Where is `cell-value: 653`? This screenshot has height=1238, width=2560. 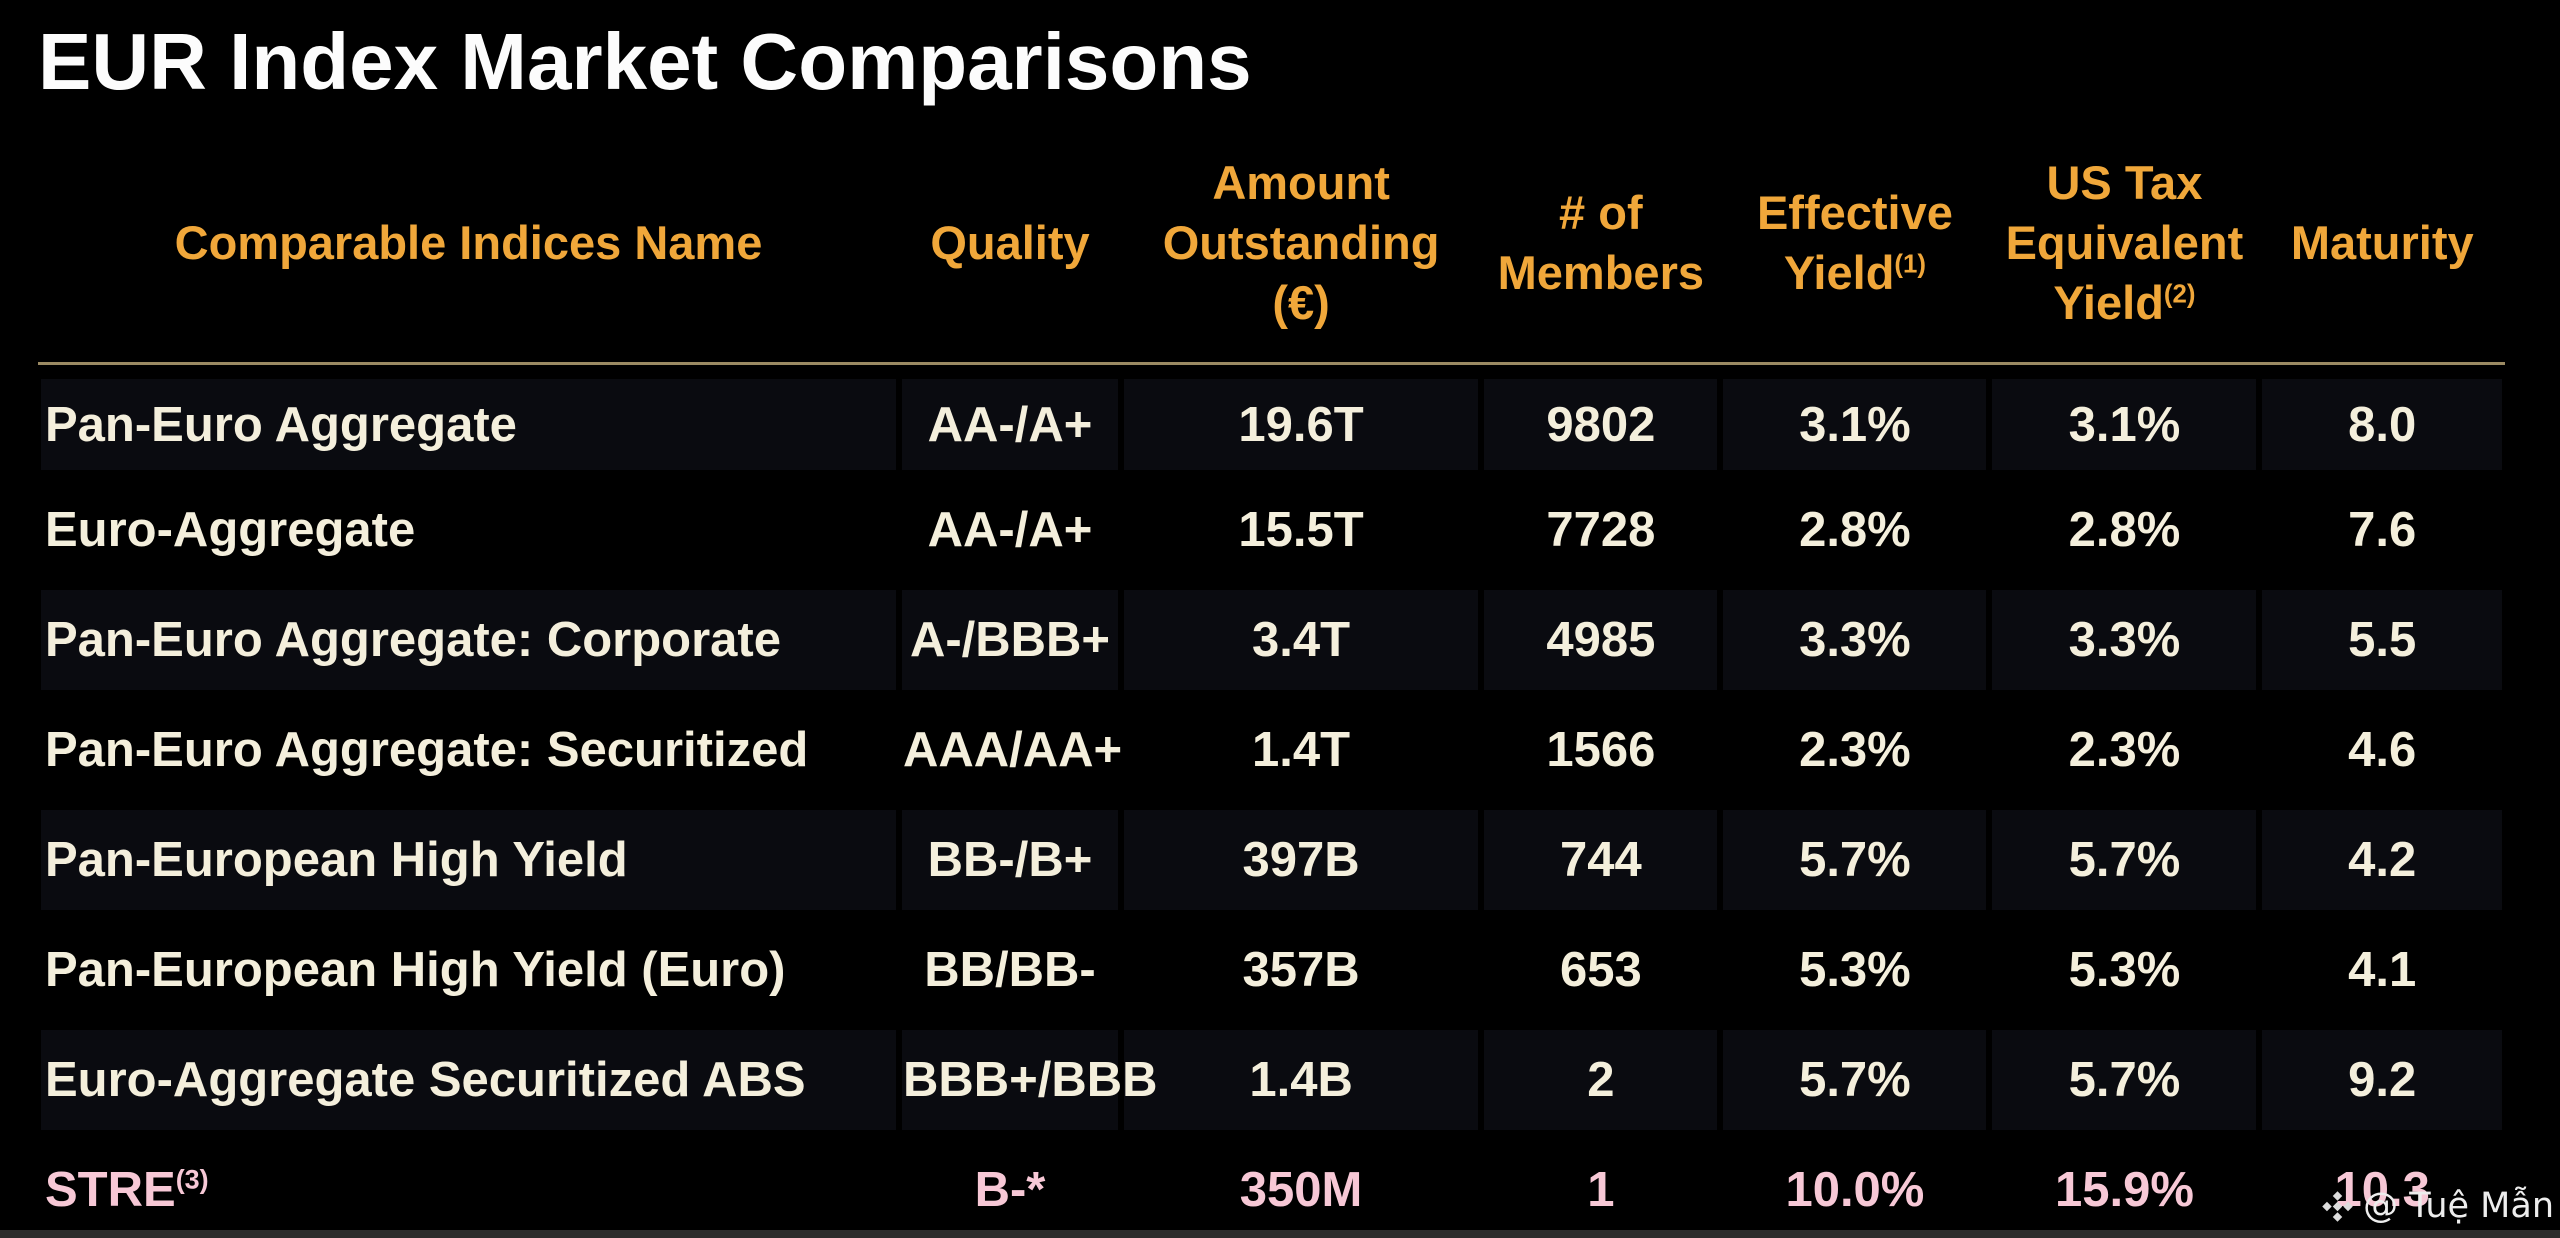
cell-value: 653 is located at coordinates (1600, 970).